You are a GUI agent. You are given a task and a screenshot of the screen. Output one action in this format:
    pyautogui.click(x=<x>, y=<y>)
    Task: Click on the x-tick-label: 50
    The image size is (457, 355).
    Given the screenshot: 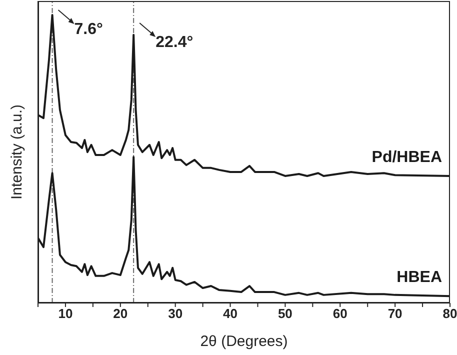 What is the action you would take?
    pyautogui.click(x=285, y=314)
    